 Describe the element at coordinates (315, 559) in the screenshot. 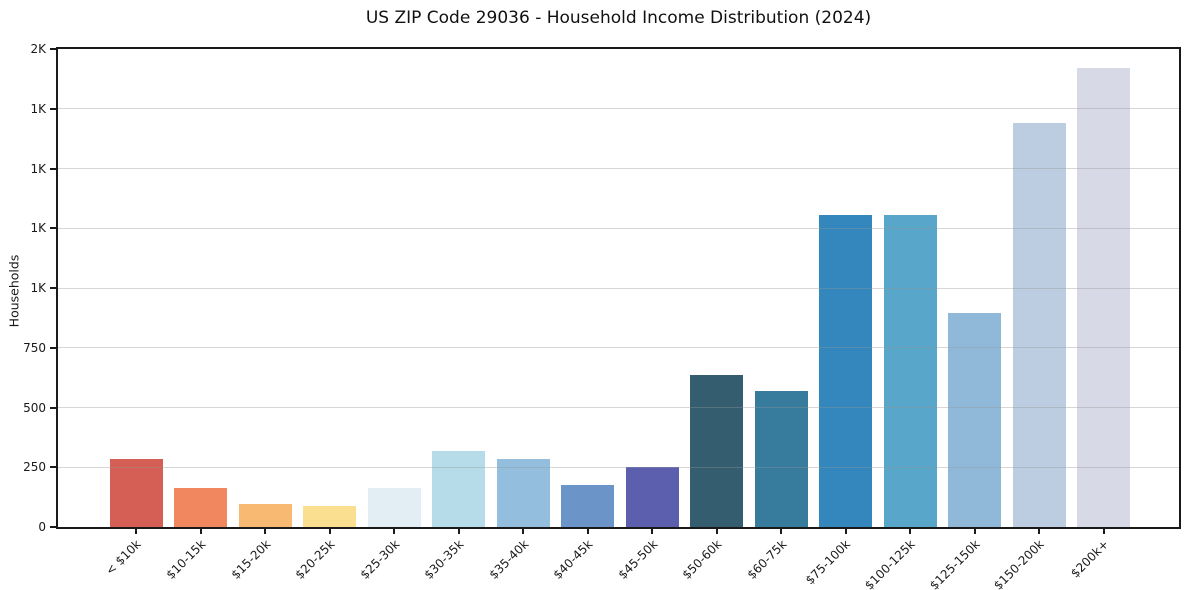

I see `x-tick-label-text: $20-25k` at that location.